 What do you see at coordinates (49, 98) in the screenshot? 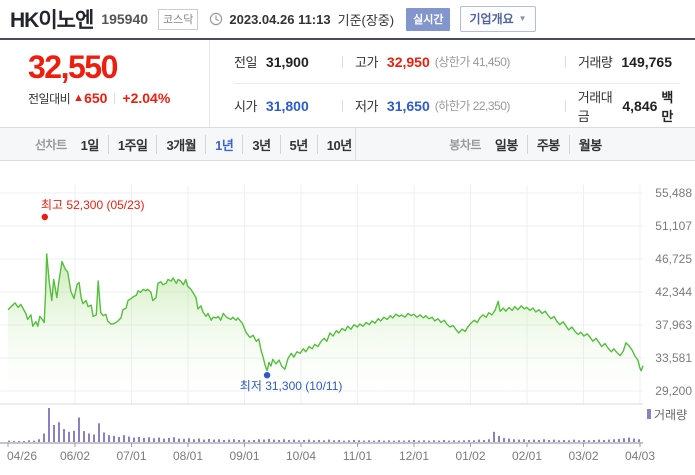
I see `change-label: 전일대비` at bounding box center [49, 98].